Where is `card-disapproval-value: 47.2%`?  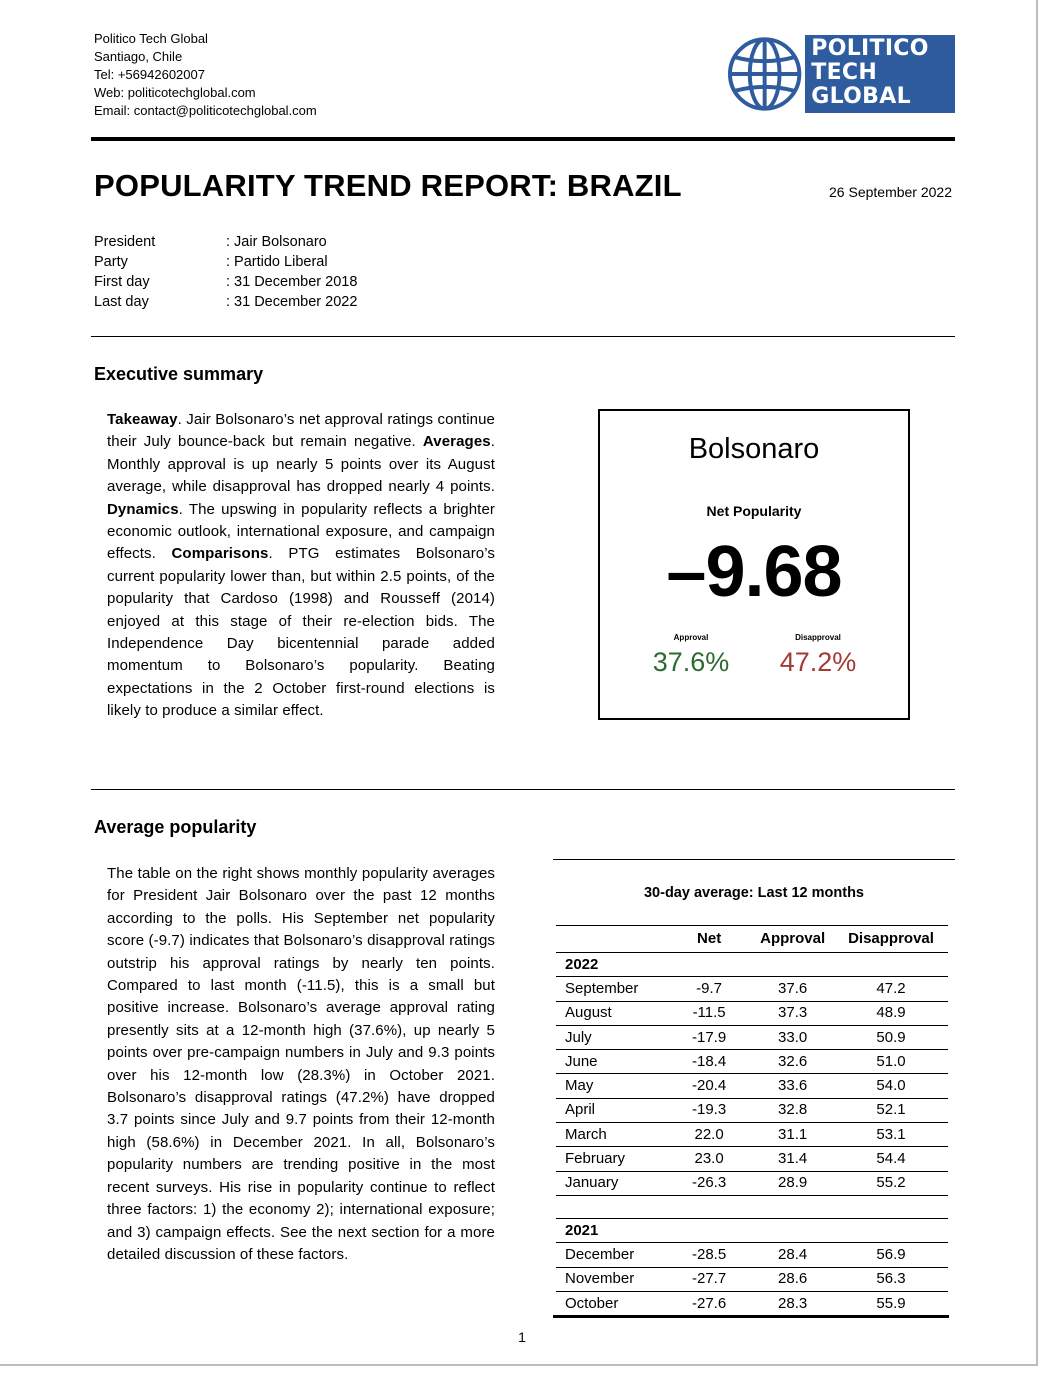
card-disapproval-value: 47.2% is located at coordinates (818, 662).